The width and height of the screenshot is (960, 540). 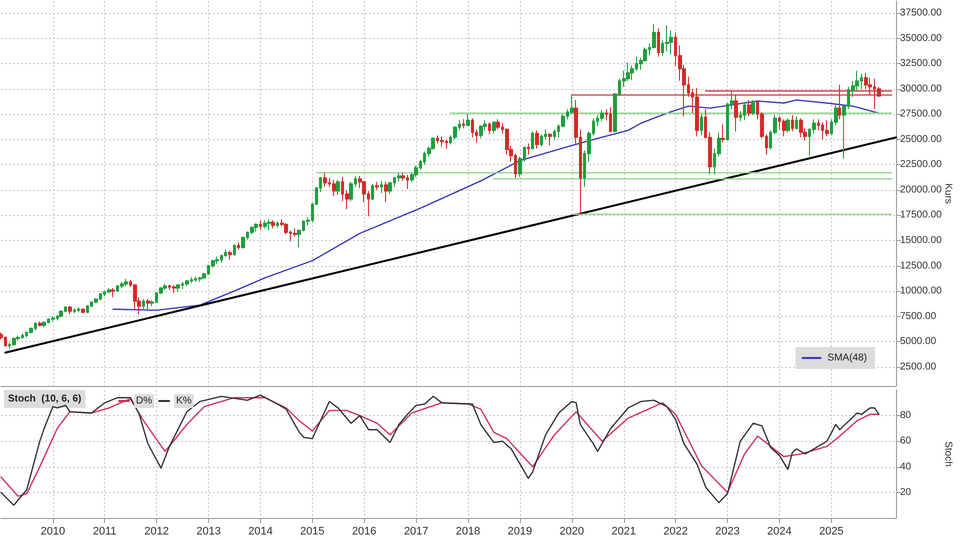 I want to click on y-tick-label: 30000.00, so click(x=921, y=88).